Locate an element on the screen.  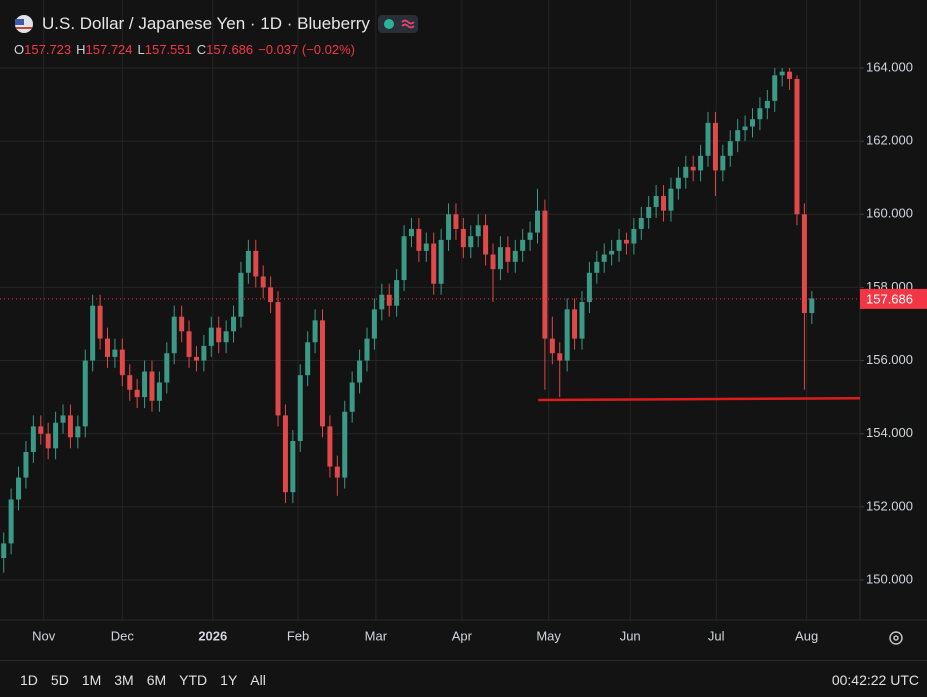
range-button: 6M is located at coordinates (156, 679).